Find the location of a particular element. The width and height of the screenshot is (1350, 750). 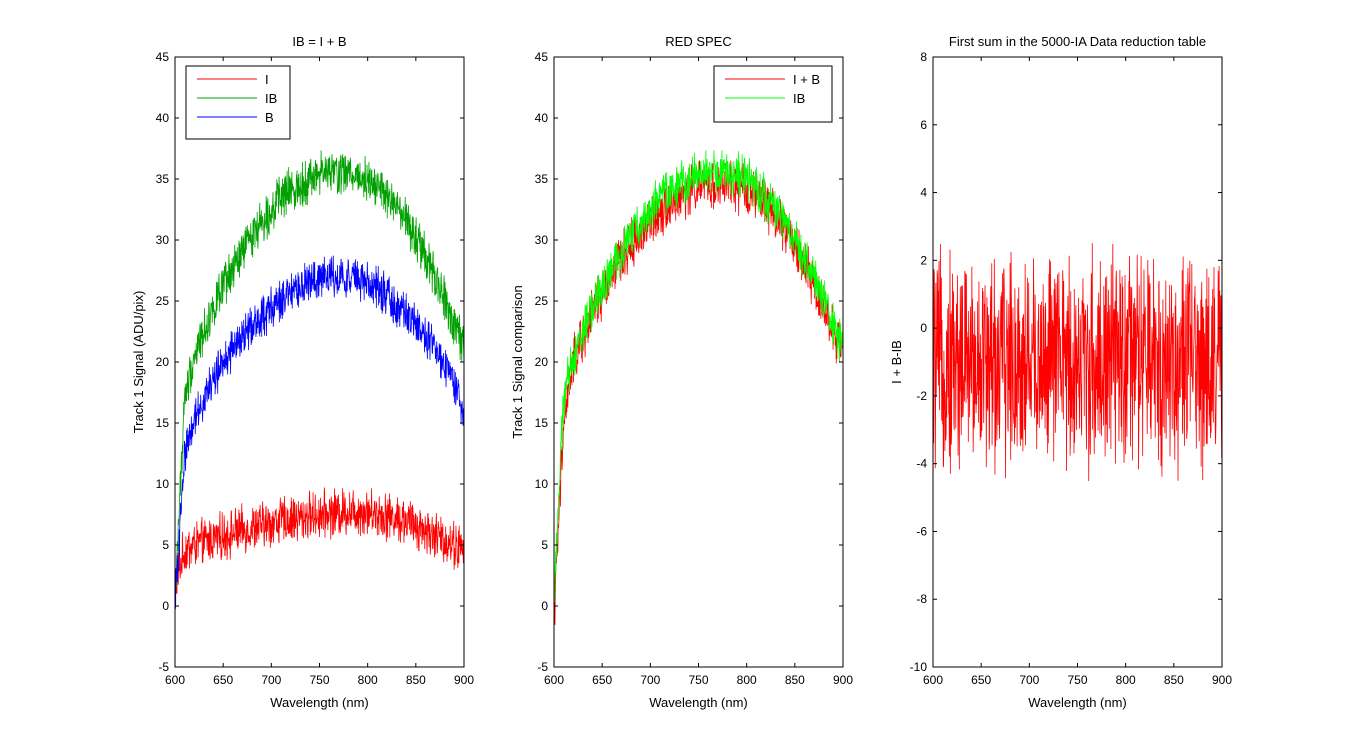

y-tick-label: 4 is located at coordinates (923, 193).